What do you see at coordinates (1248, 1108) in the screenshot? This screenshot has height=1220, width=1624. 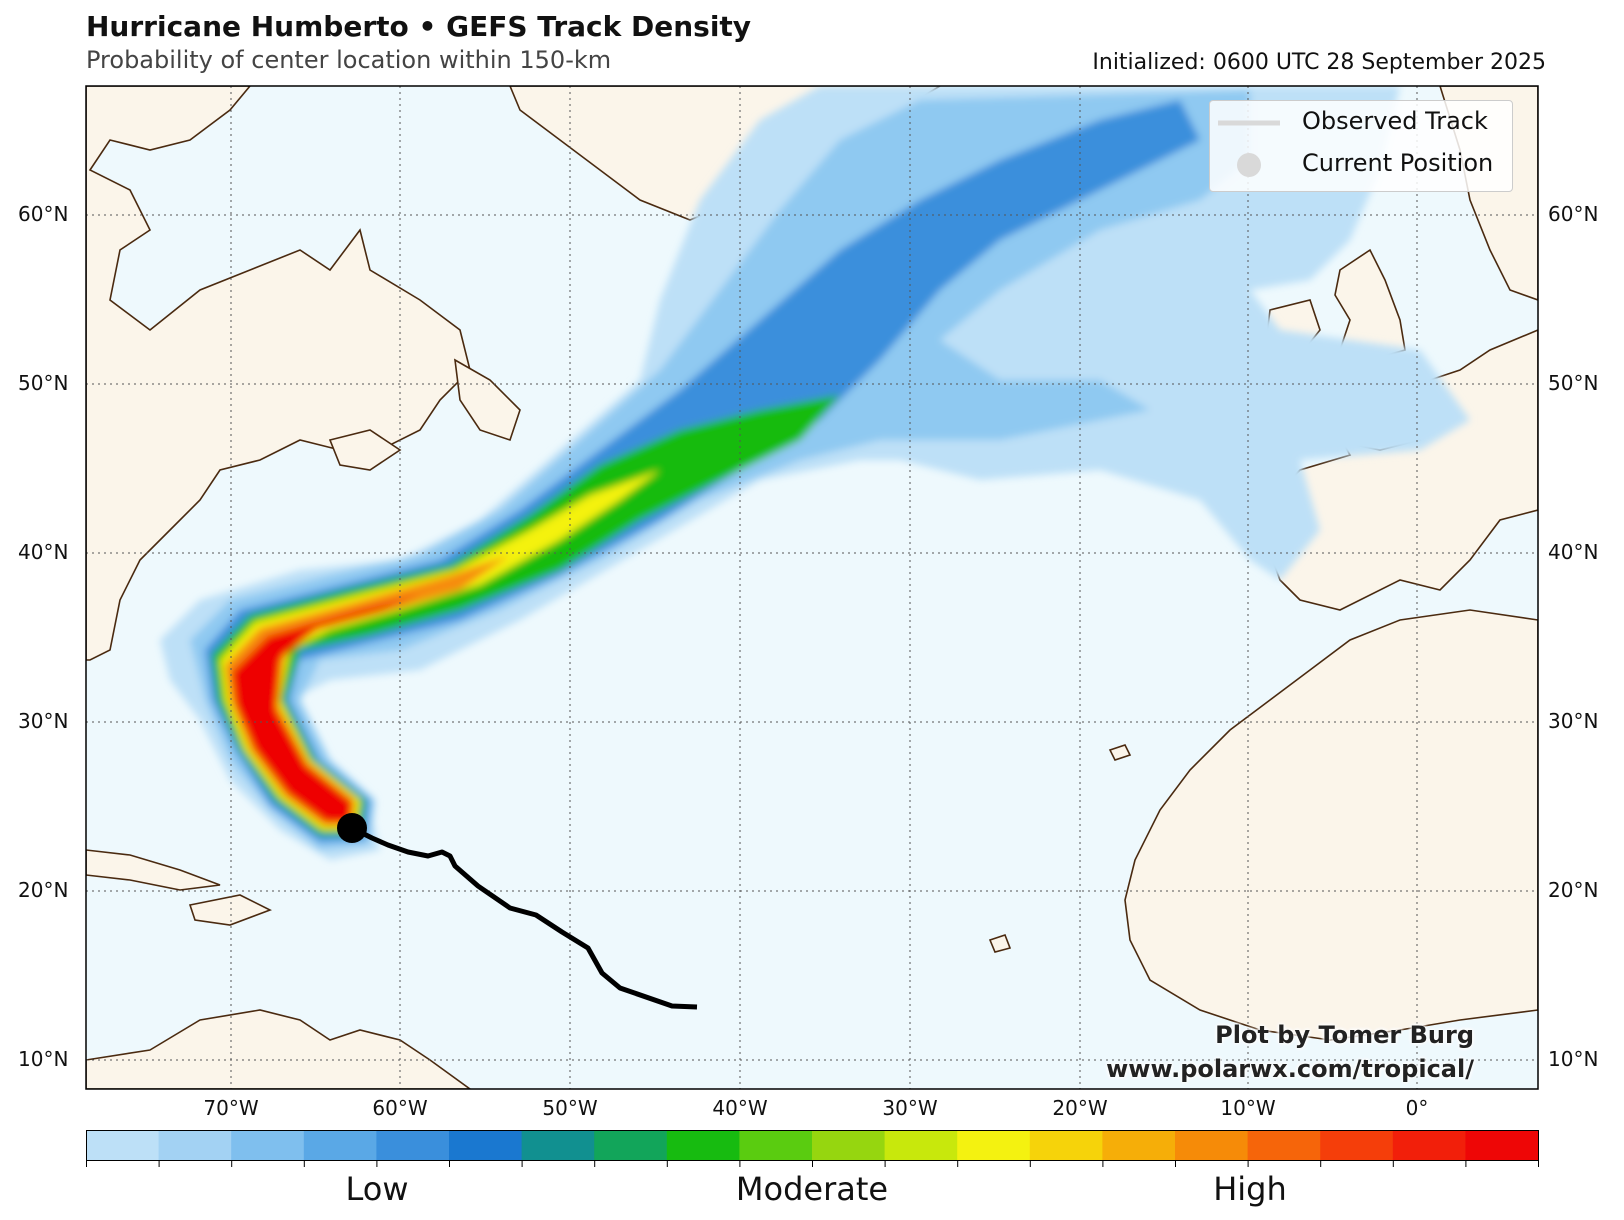 I see `lon-label: 10°W` at bounding box center [1248, 1108].